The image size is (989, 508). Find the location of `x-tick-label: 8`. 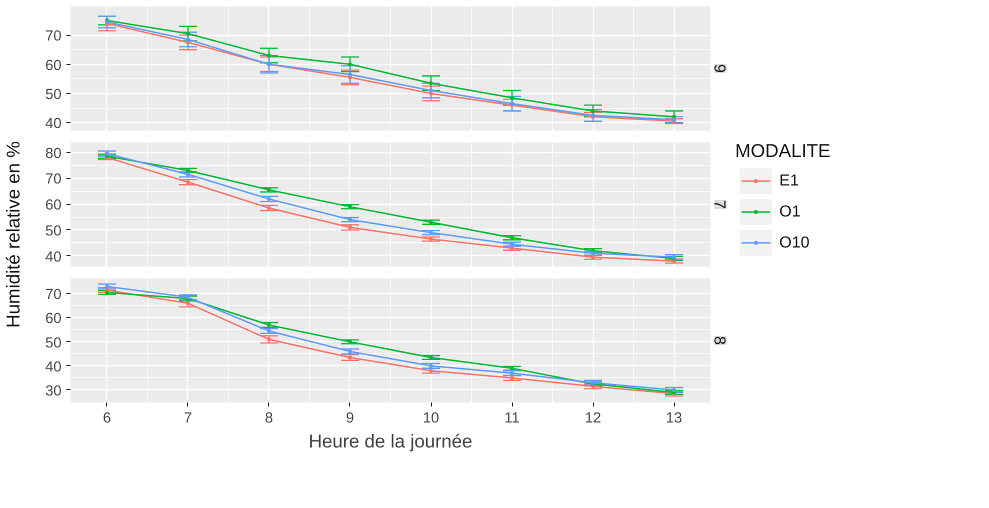

x-tick-label: 8 is located at coordinates (269, 418).